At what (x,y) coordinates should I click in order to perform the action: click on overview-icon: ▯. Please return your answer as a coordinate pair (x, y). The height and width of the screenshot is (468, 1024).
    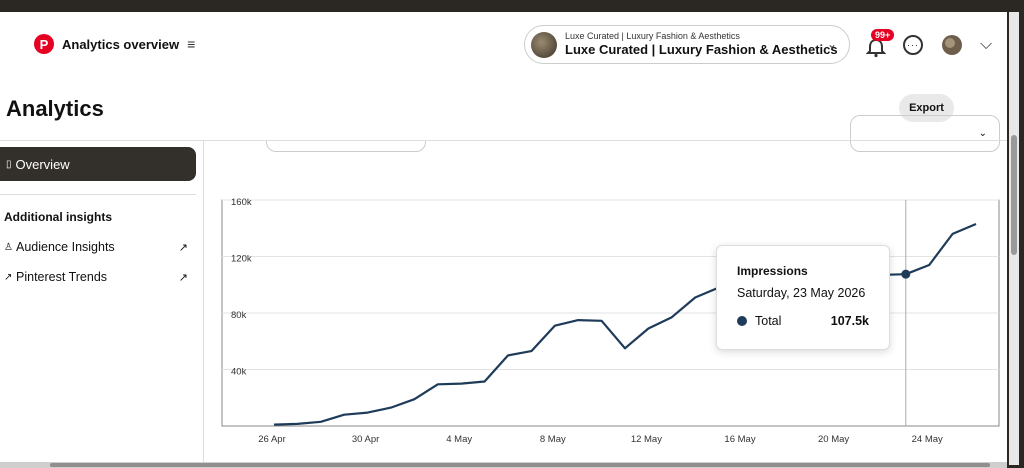
    Looking at the image, I should click on (9, 164).